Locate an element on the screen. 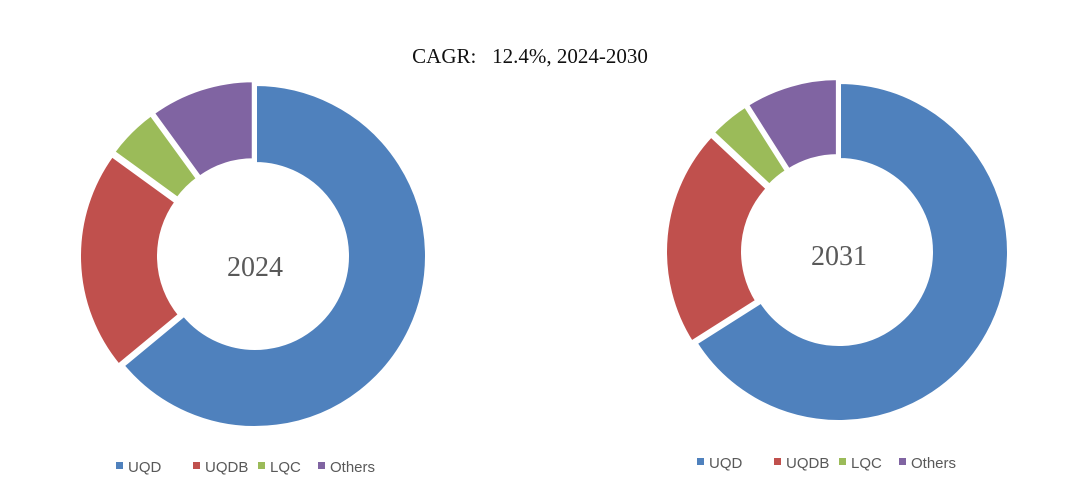 The image size is (1089, 502). cagr-caption: CAGR: 12.4%, 2024-2030 is located at coordinates (530, 56).